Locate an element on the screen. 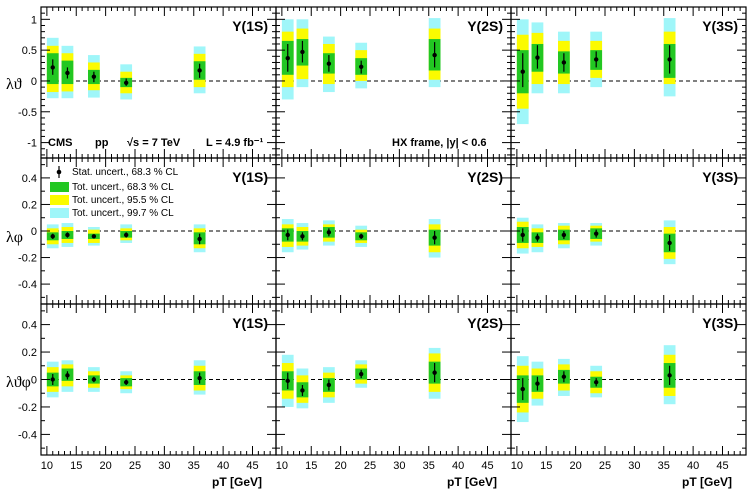 The height and width of the screenshot is (494, 747). panel-r1-c2: Υ(2S) is located at coordinates (393, 82).